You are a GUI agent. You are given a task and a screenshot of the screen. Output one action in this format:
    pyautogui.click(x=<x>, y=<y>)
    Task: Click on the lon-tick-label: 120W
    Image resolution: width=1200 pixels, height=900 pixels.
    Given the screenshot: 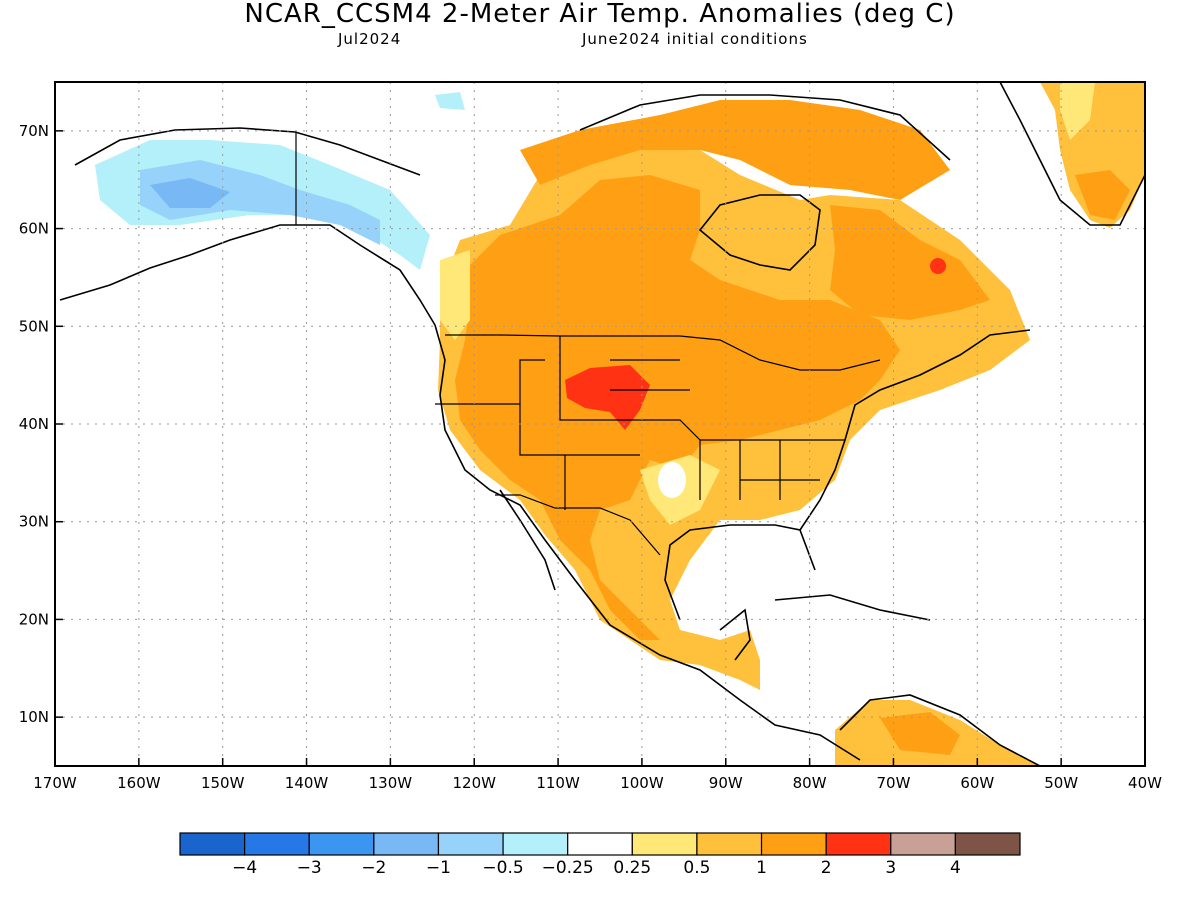 What is the action you would take?
    pyautogui.click(x=474, y=783)
    